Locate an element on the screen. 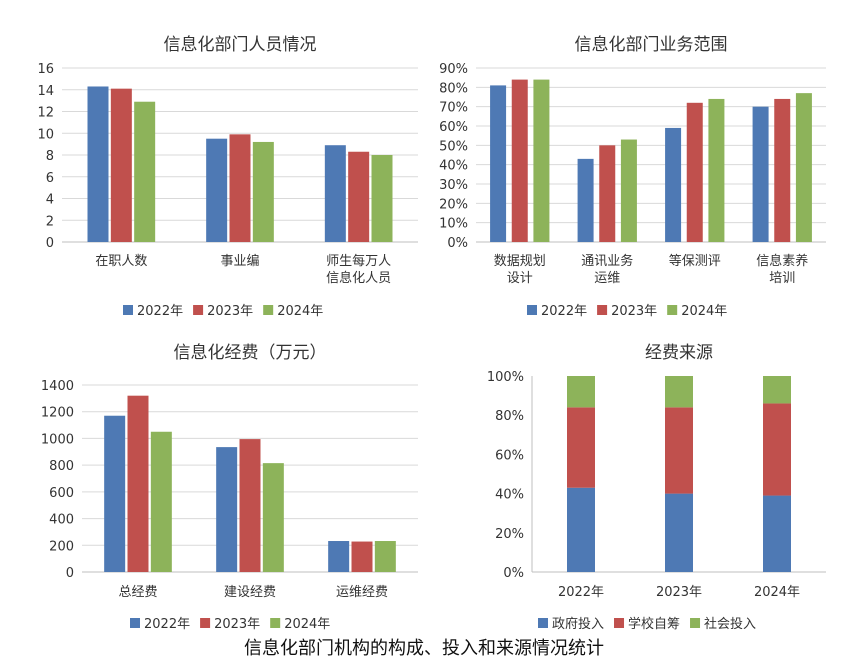 The width and height of the screenshot is (848, 660). legend-label: 社会投入 is located at coordinates (730, 624).